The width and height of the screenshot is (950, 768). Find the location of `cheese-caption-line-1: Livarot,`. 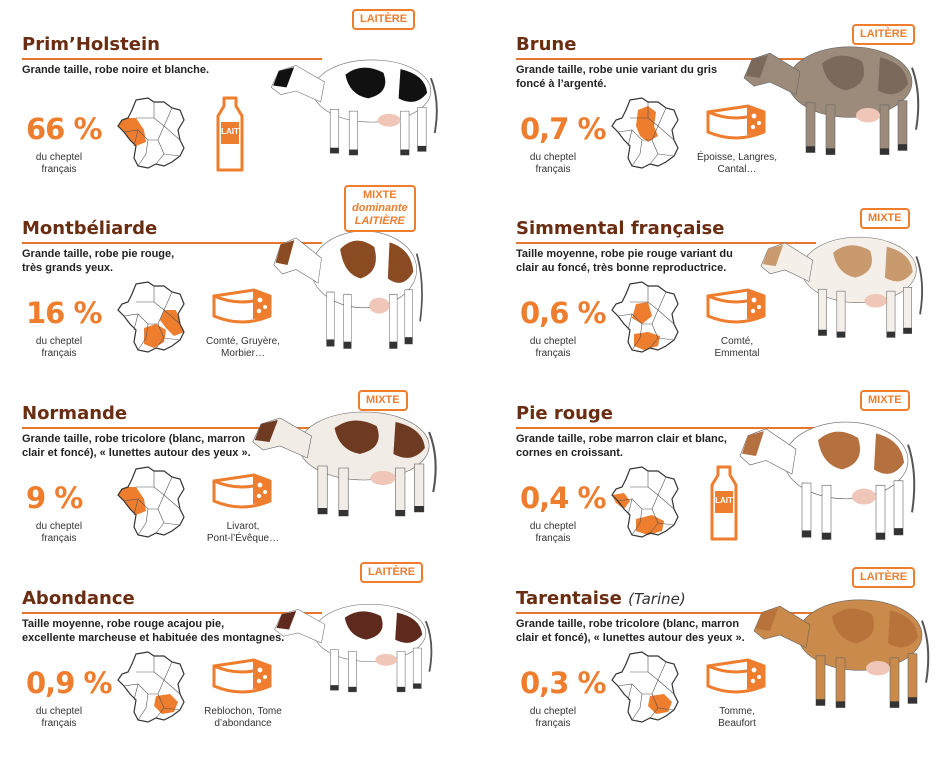

cheese-caption-line-1: Livarot, is located at coordinates (243, 526).